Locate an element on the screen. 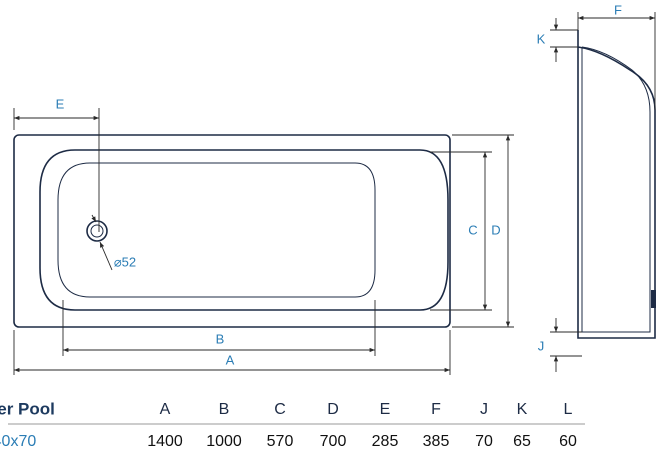 The height and width of the screenshot is (463, 660). table-title: Koller Pool is located at coordinates (27, 408).